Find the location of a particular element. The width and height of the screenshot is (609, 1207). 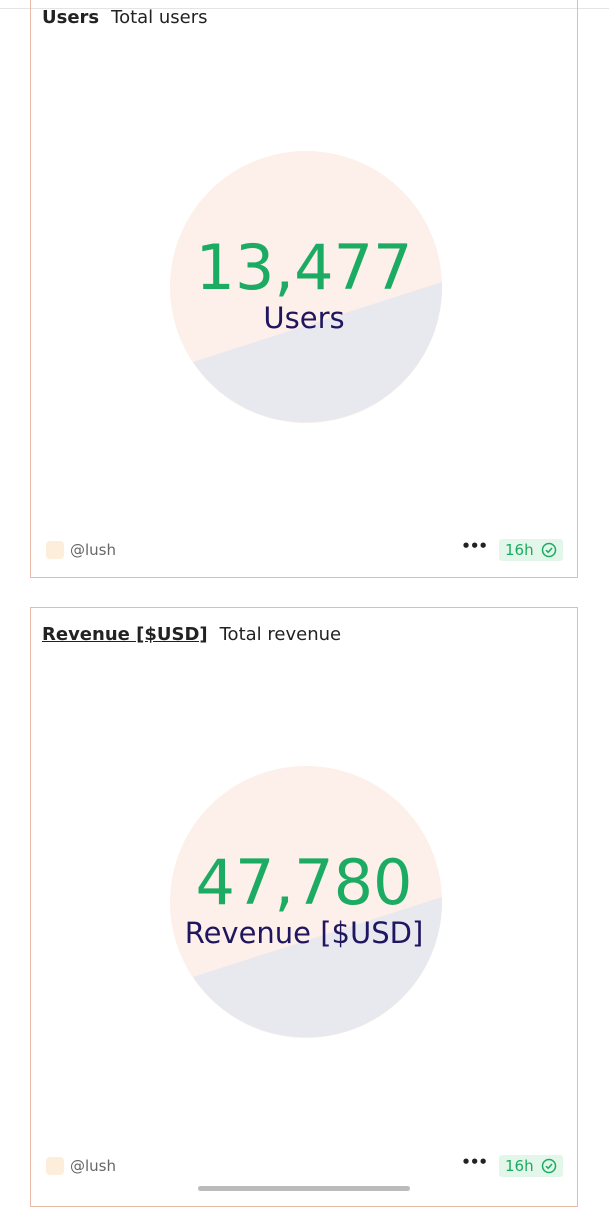

divider is located at coordinates (304, 8).